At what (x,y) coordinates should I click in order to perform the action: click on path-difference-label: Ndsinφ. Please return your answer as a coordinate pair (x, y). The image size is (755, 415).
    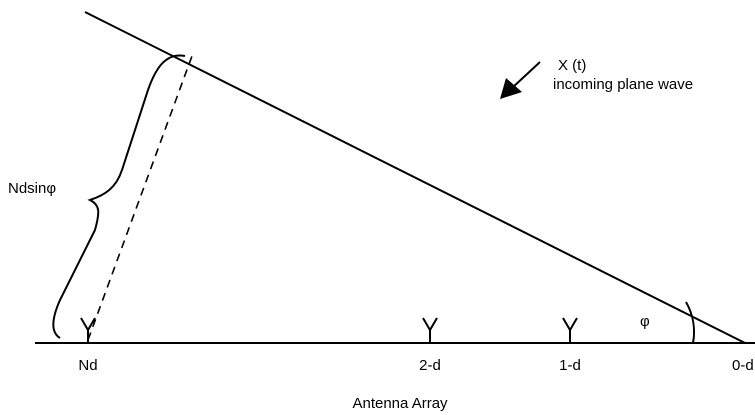
    Looking at the image, I should click on (32, 188).